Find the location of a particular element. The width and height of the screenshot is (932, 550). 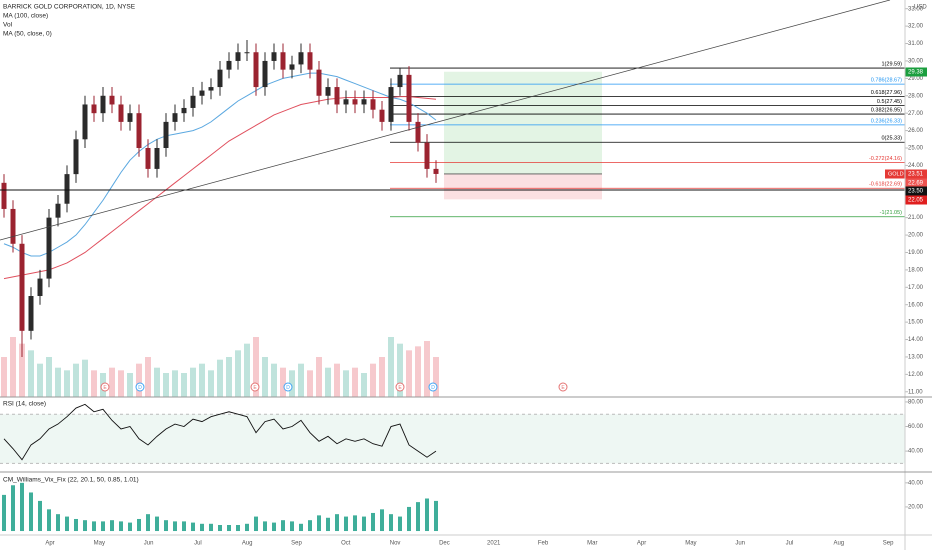

price-tag-label: 23.51 is located at coordinates (916, 175).